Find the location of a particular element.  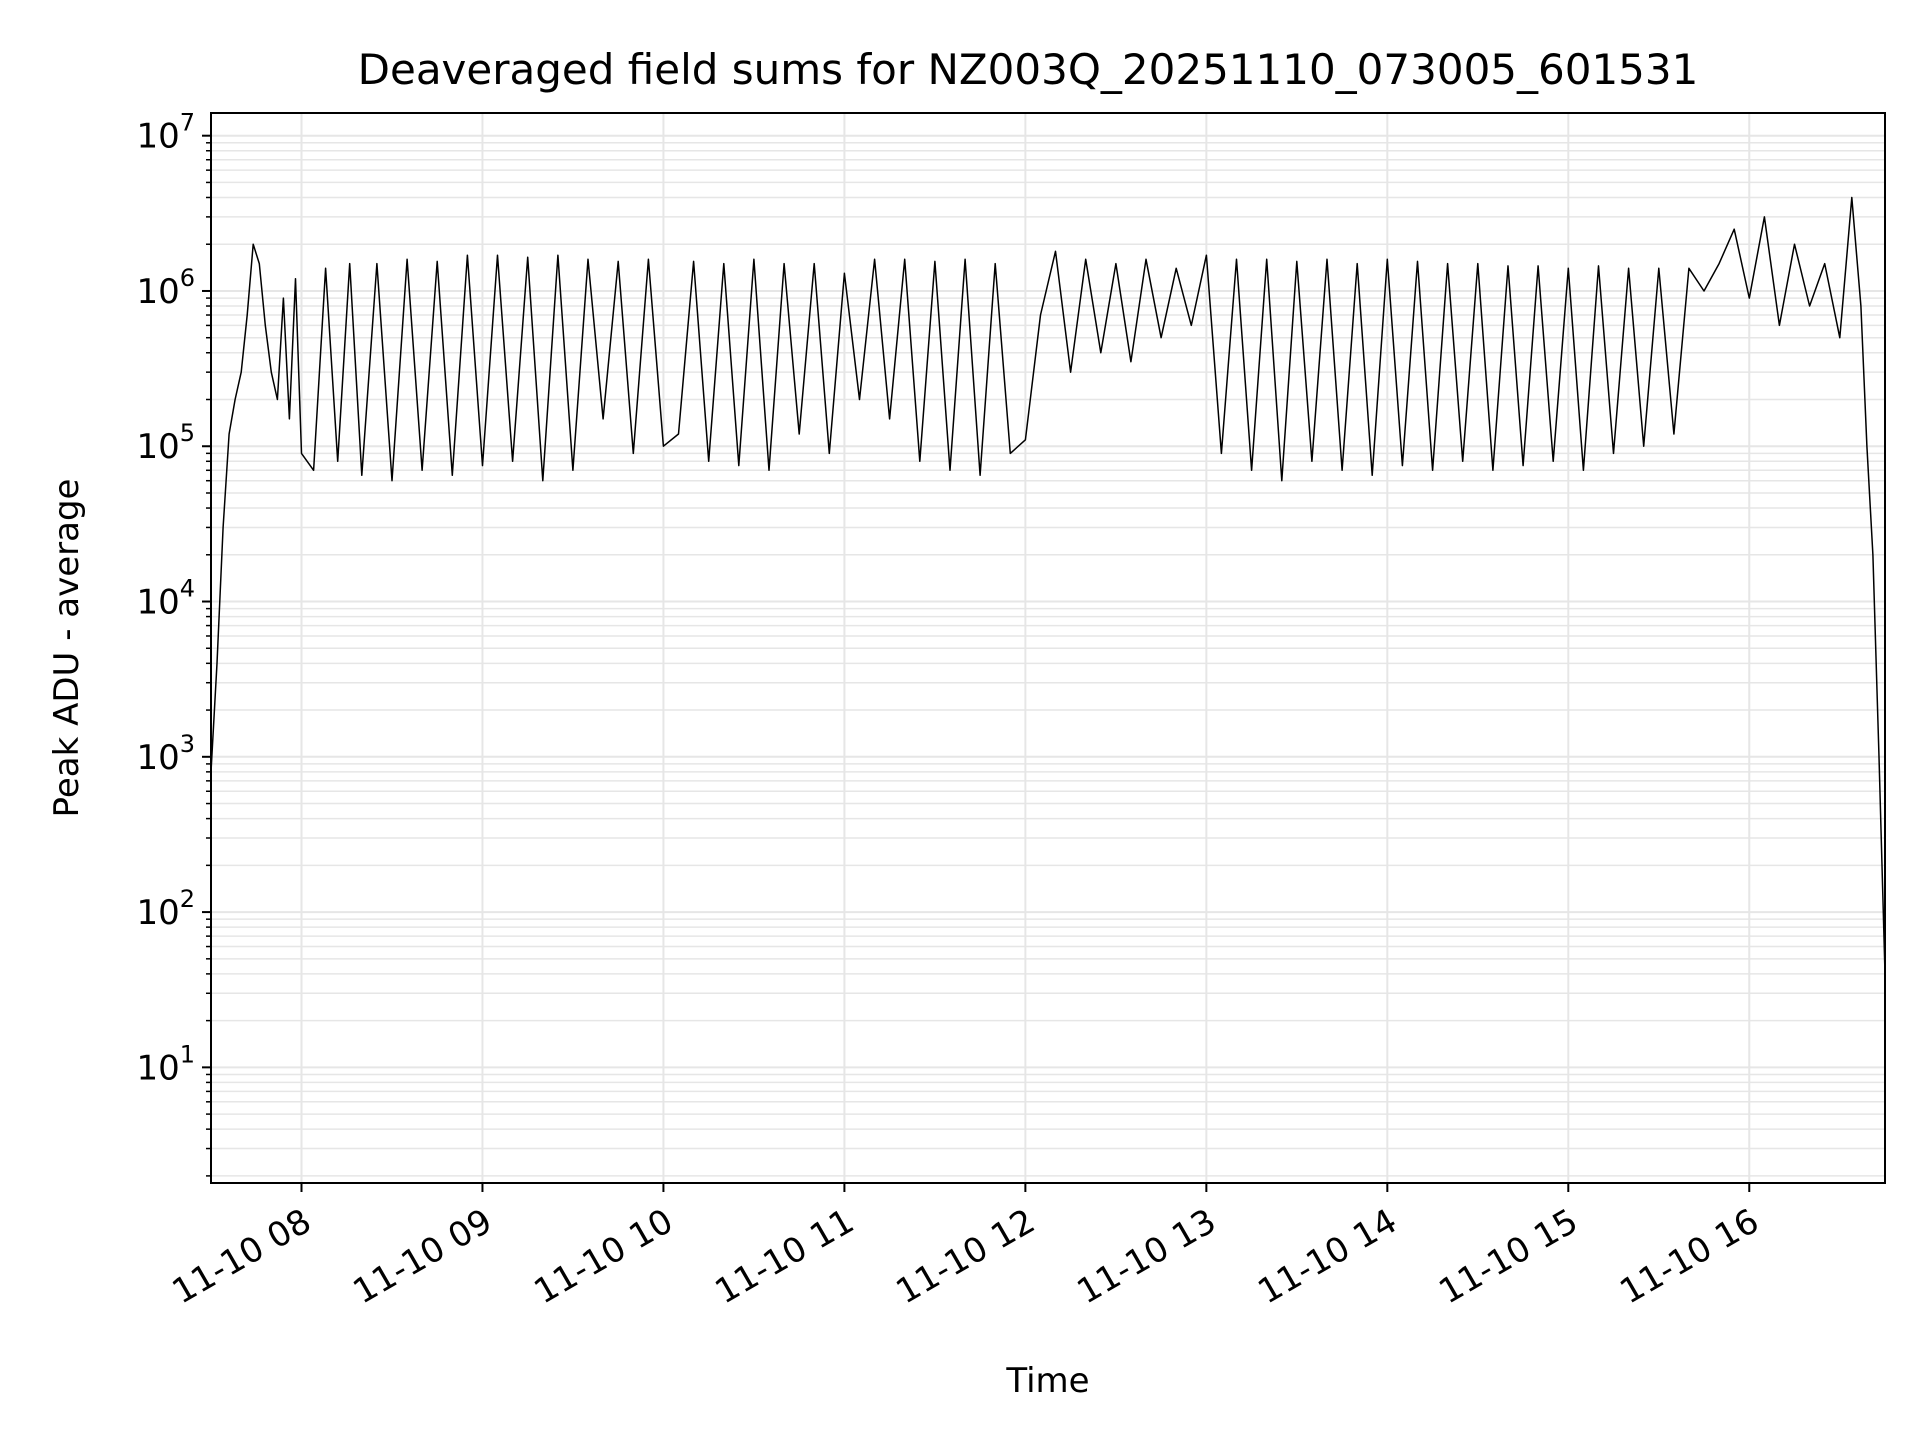

y-axis-label: Peak ADU - average is located at coordinates (67, 648).